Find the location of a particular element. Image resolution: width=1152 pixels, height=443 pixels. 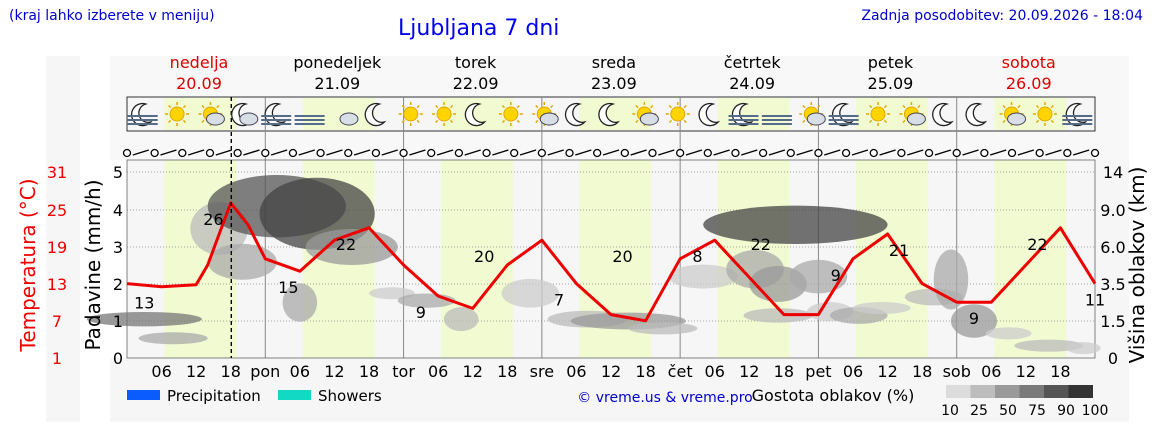

precip-tick: 1 is located at coordinates (118, 321).